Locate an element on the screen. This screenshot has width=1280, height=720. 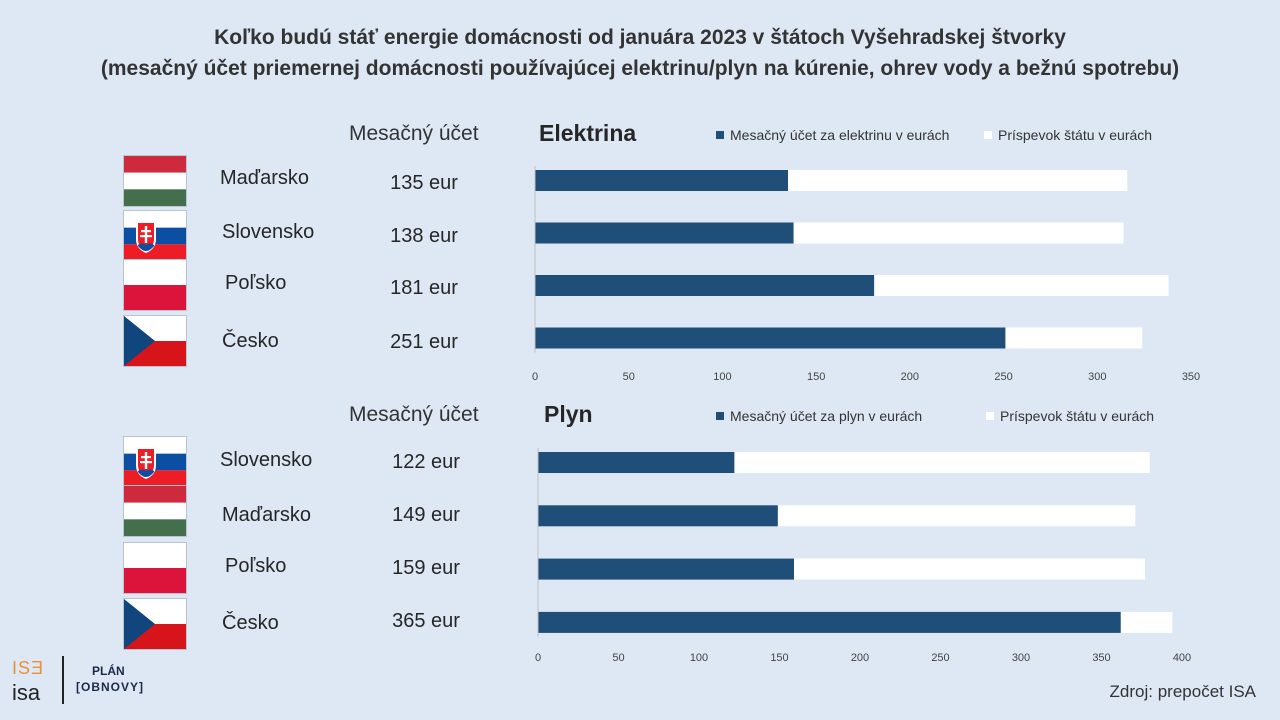
chart-title-gas: Plyn is located at coordinates (568, 414).